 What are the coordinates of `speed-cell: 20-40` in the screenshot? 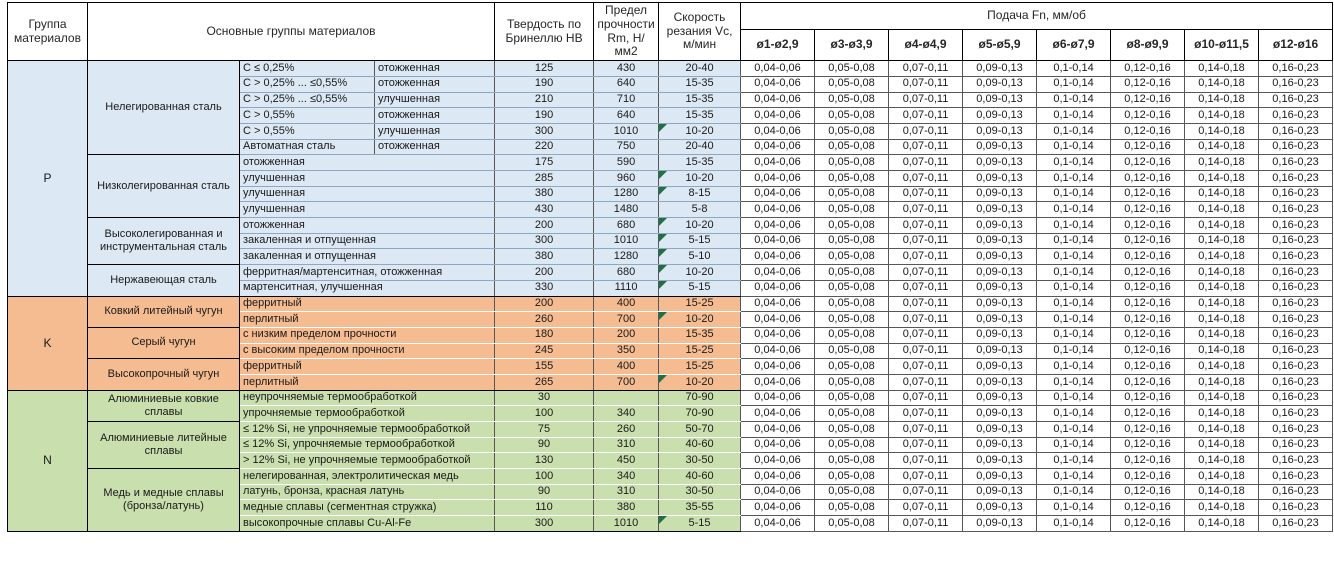 It's located at (700, 147).